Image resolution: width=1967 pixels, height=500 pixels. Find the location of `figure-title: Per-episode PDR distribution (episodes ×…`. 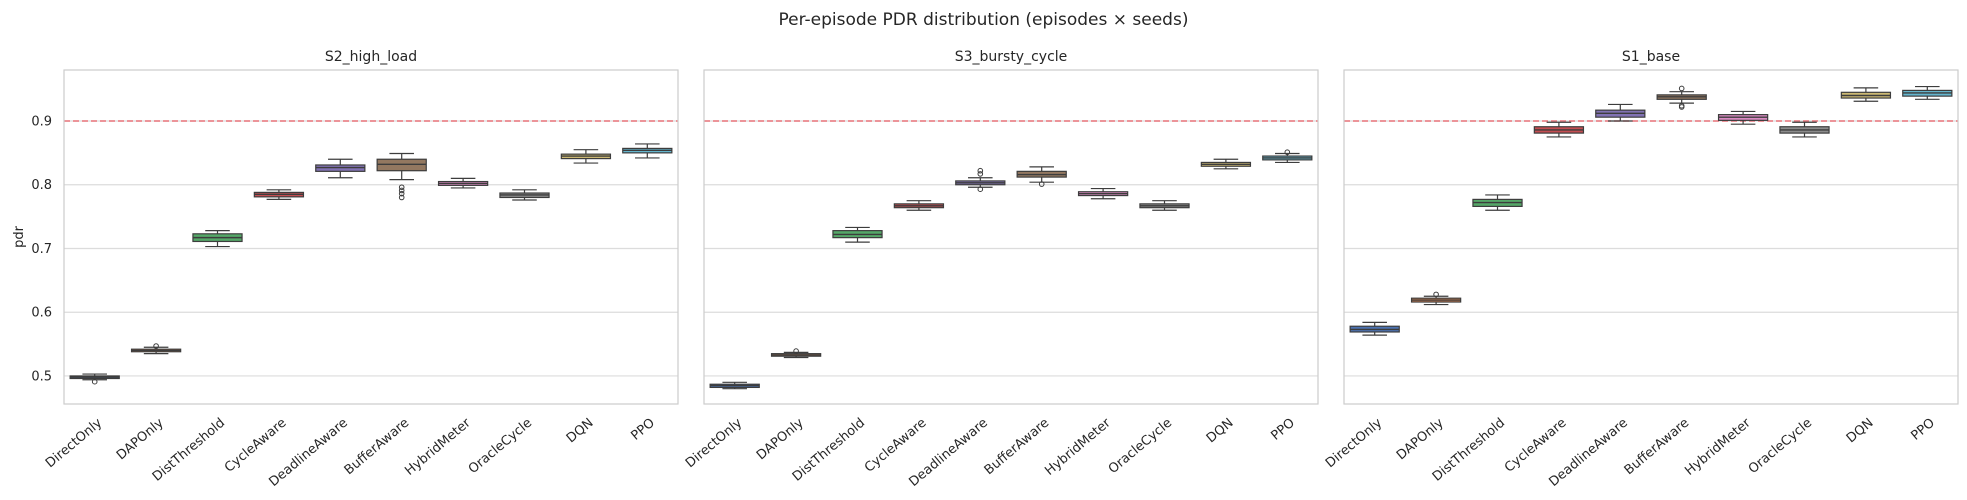

figure-title: Per-episode PDR distribution (episodes ×… is located at coordinates (984, 20).